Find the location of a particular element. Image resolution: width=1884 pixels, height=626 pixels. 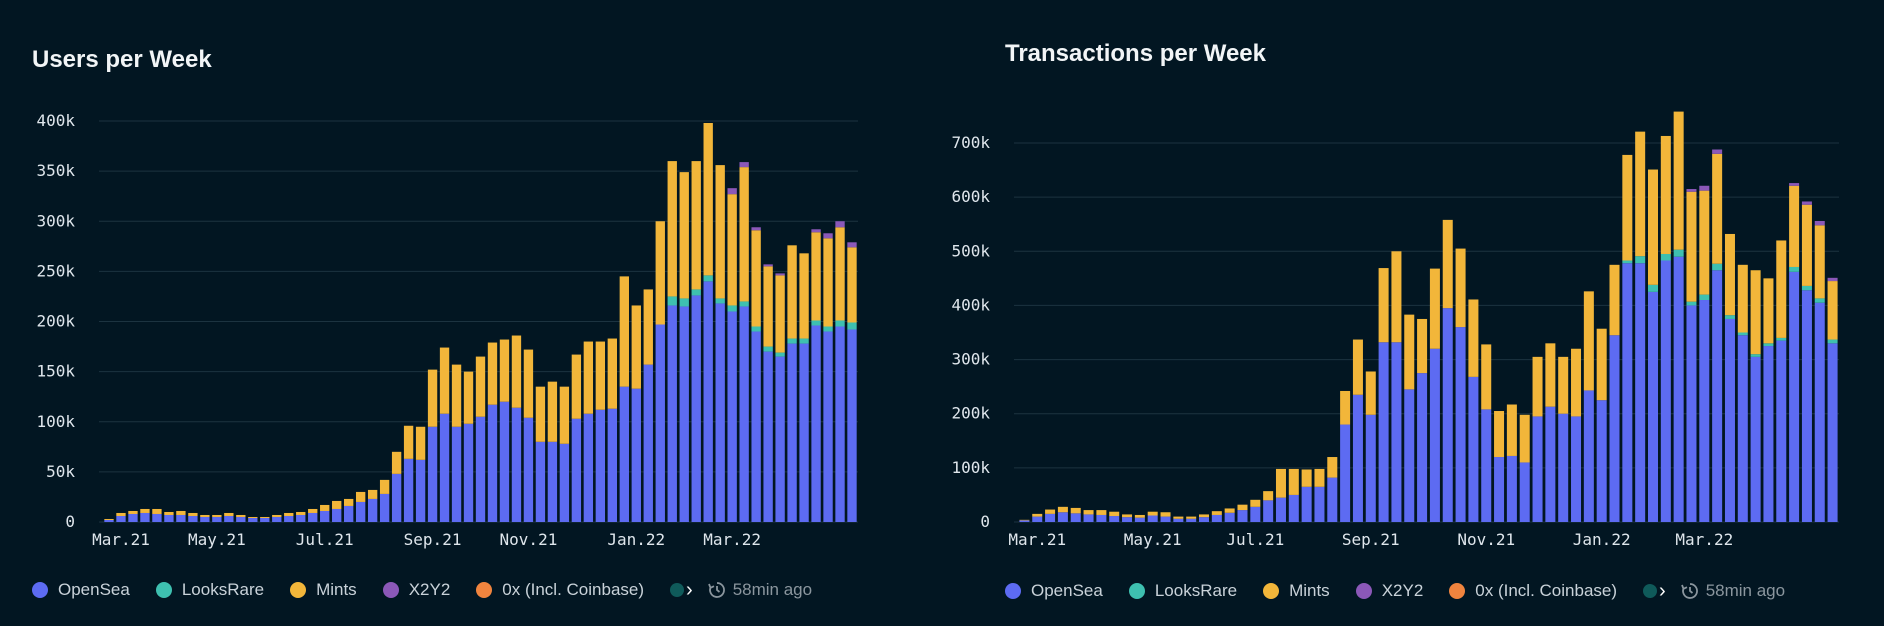

y-tick-label: 400k is located at coordinates (55, 120).